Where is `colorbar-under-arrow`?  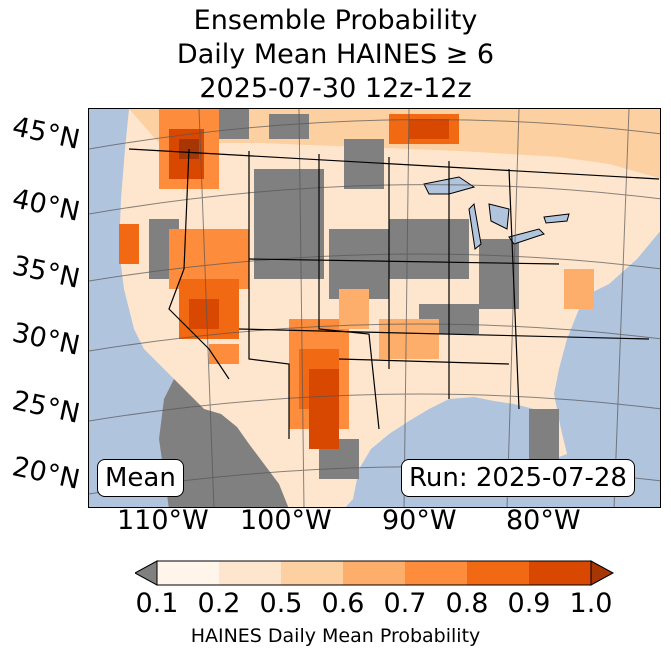
colorbar-under-arrow is located at coordinates (146, 573).